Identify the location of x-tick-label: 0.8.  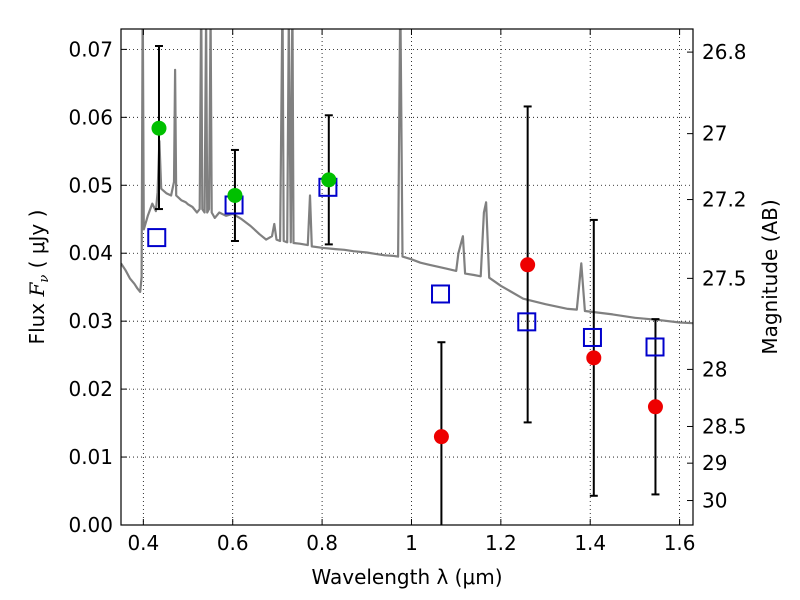
(322, 543).